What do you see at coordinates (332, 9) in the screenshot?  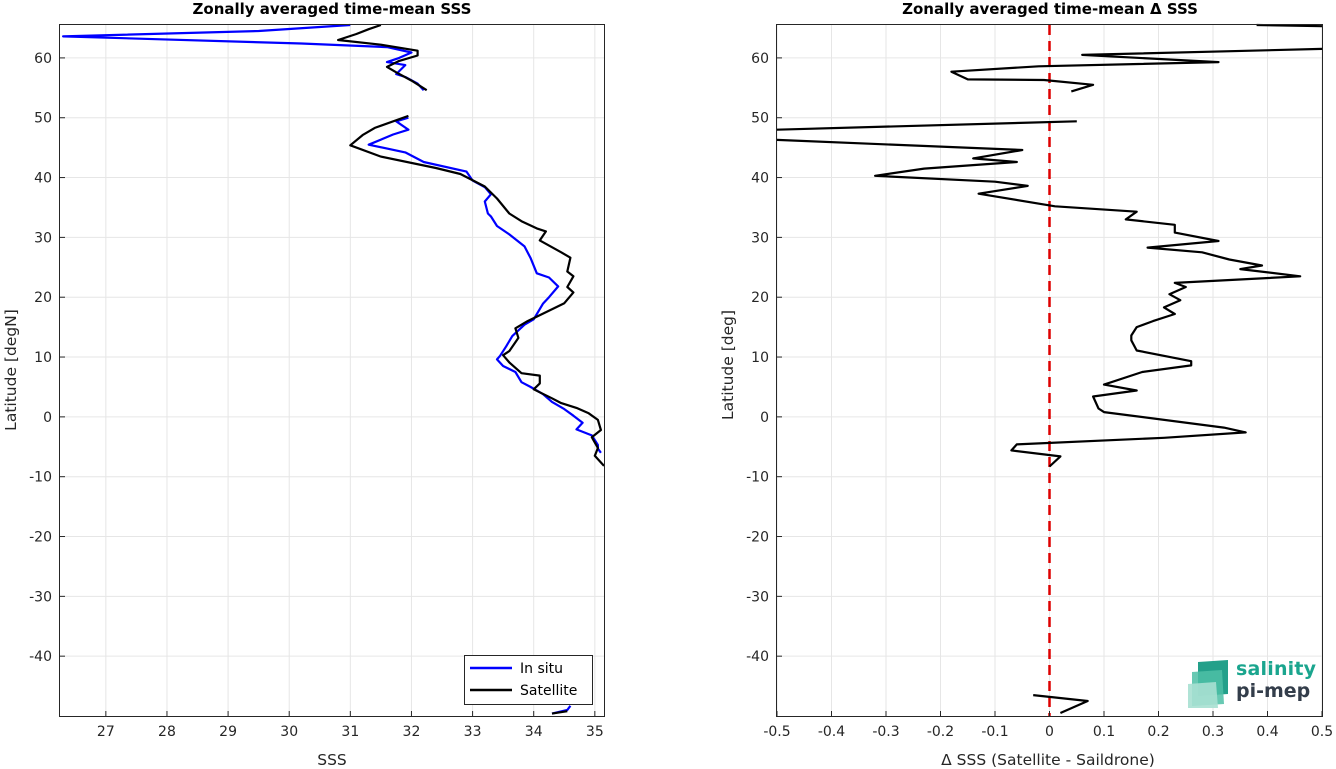 I see `left-chart-title: Zonally averaged time-mean SSS` at bounding box center [332, 9].